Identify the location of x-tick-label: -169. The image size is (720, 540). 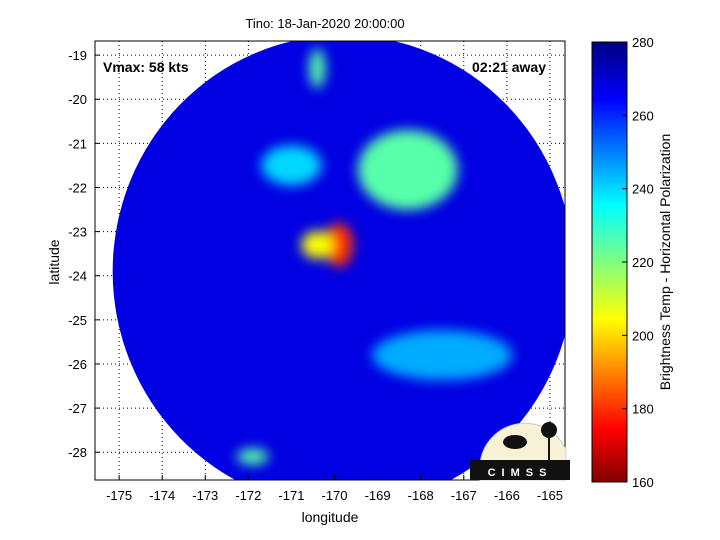
(378, 495).